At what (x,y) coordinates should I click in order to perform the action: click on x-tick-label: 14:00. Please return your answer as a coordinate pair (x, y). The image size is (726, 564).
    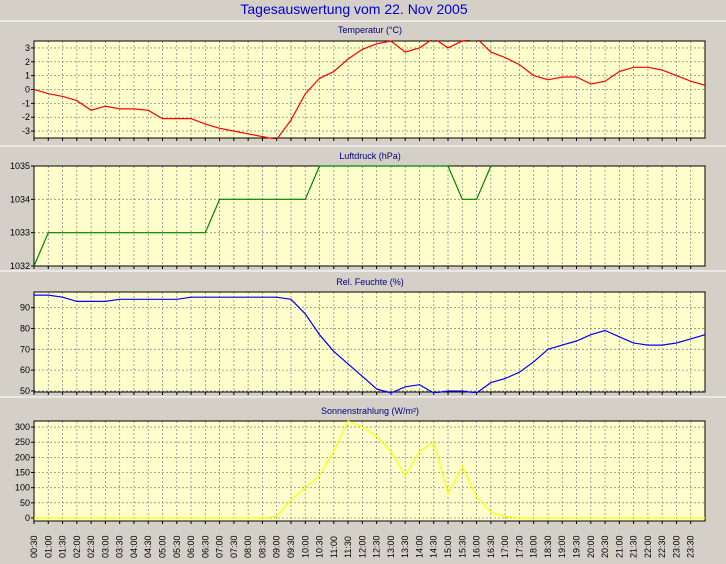
    Looking at the image, I should click on (419, 546).